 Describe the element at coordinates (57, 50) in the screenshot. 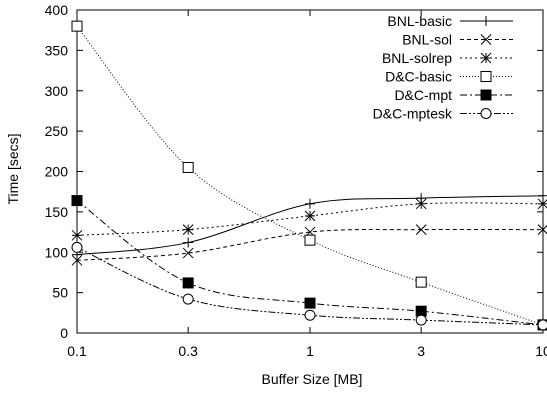

I see `y-tick-label: 350` at that location.